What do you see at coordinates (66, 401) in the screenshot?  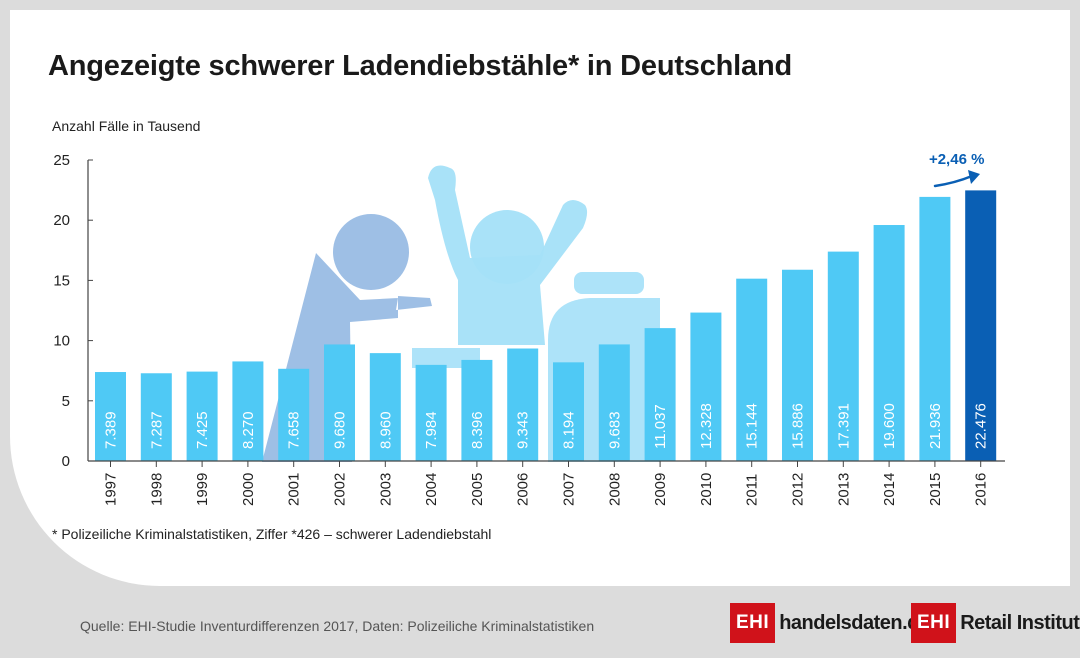 I see `y-tick-label: 5` at bounding box center [66, 401].